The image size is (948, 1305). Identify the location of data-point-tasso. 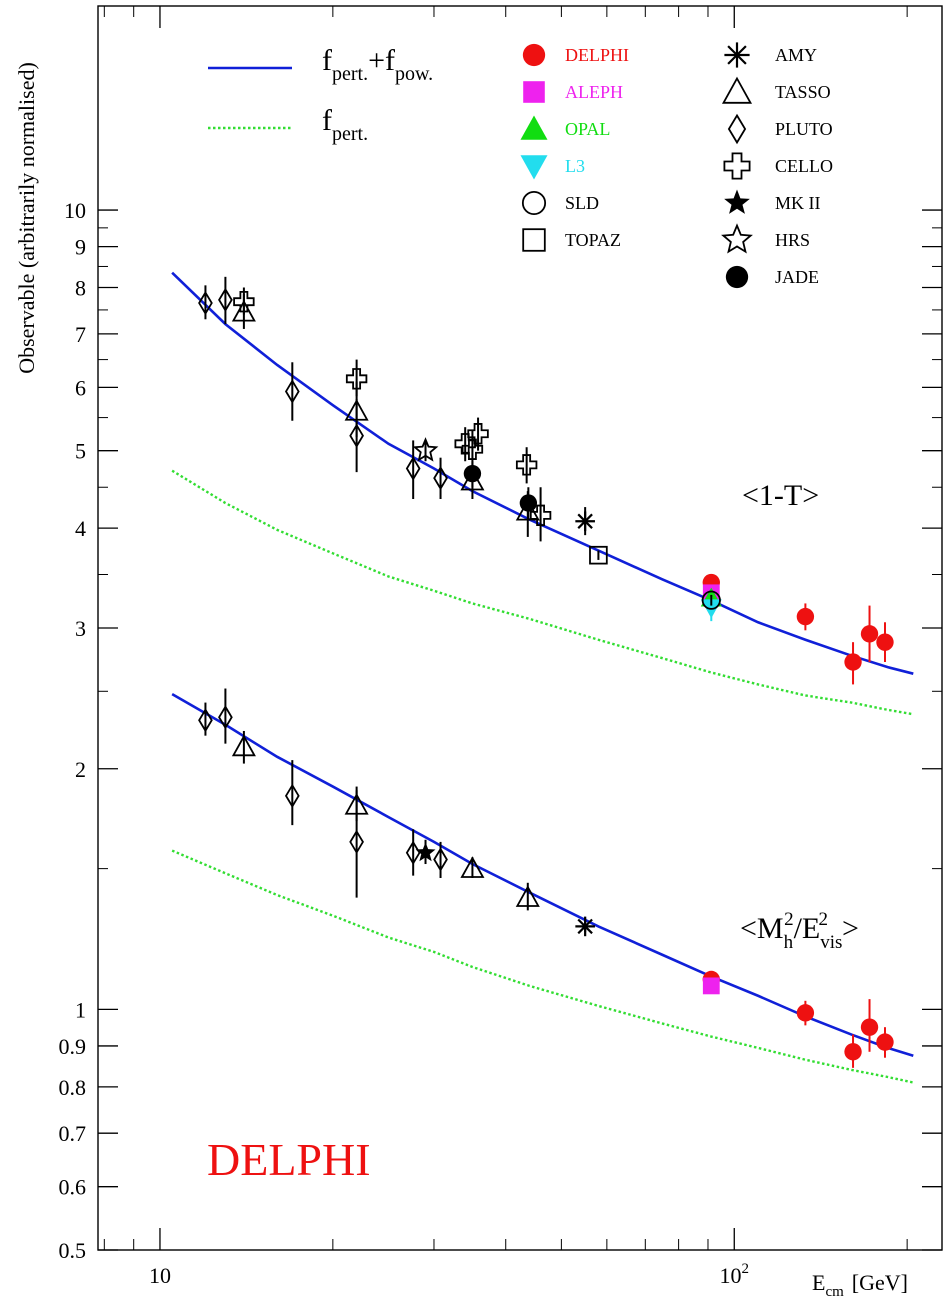
(472, 867).